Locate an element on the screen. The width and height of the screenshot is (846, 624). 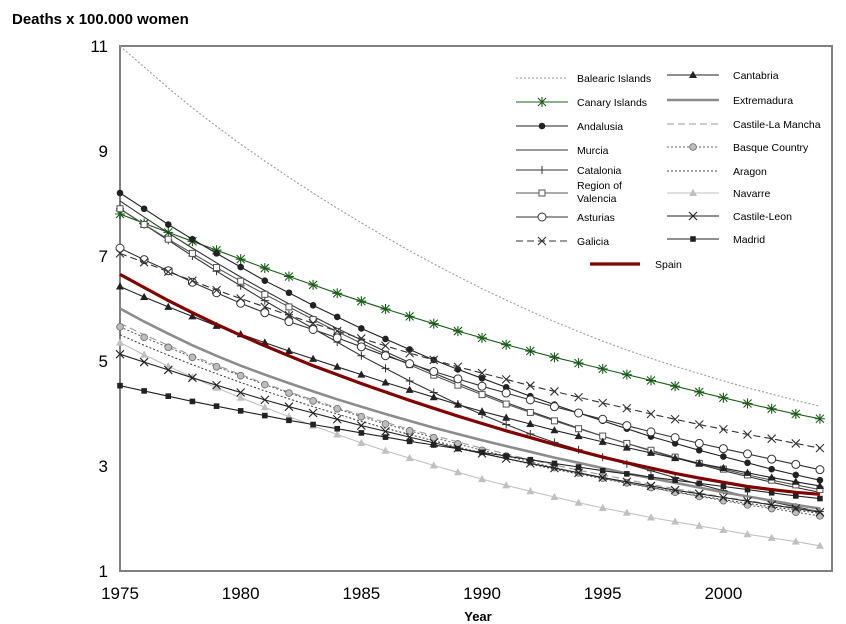
x-tick-label: 1995 is located at coordinates (603, 593).